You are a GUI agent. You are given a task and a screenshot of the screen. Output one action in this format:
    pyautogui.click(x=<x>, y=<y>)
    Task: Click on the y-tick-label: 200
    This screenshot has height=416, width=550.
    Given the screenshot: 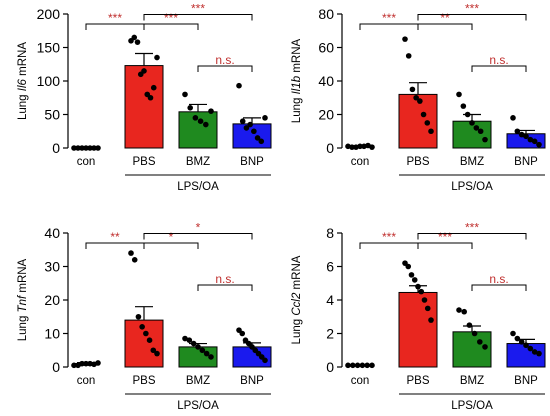 What is the action you would take?
    pyautogui.click(x=49, y=14)
    